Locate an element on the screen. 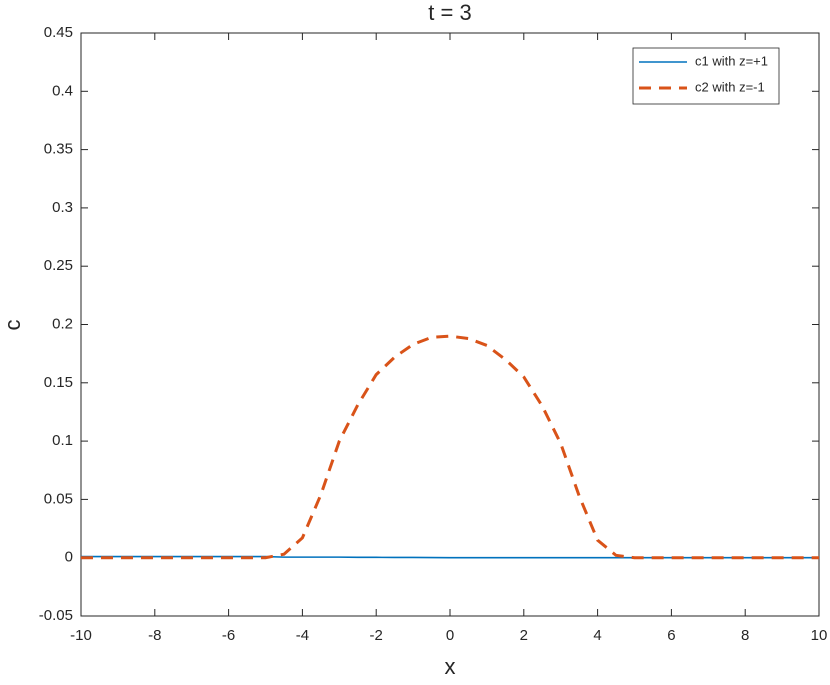 This screenshot has width=830, height=685. y-tick-label: 0.4 is located at coordinates (62, 90).